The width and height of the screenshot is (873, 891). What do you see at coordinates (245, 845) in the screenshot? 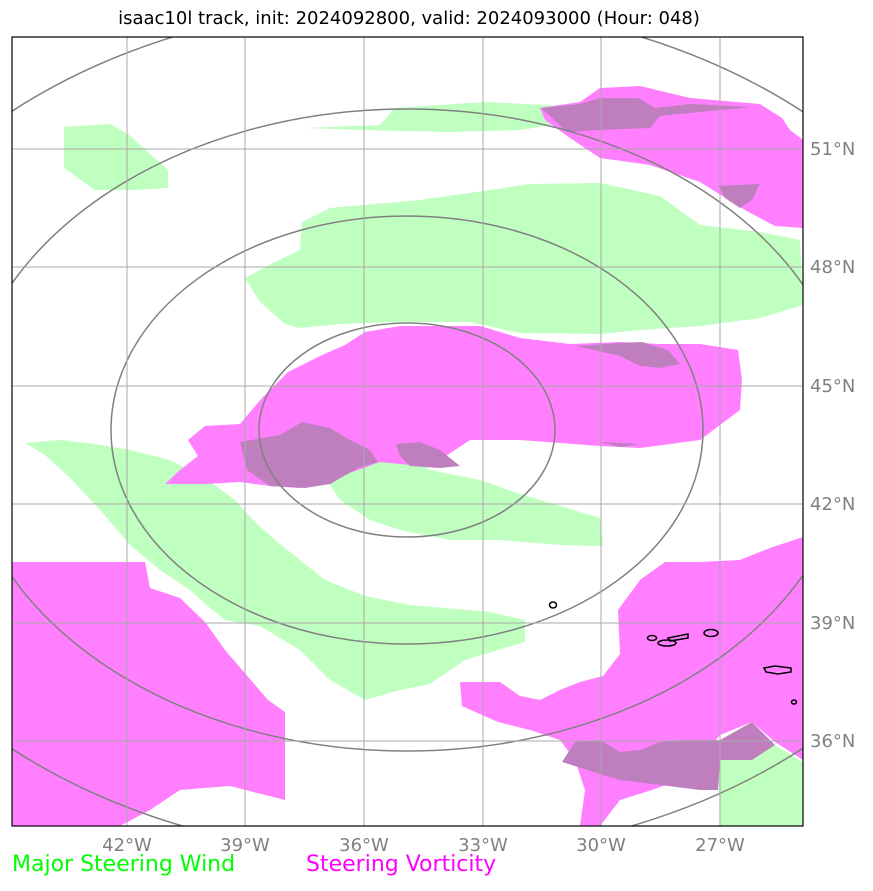
I see `lon-label: 39°W` at bounding box center [245, 845].